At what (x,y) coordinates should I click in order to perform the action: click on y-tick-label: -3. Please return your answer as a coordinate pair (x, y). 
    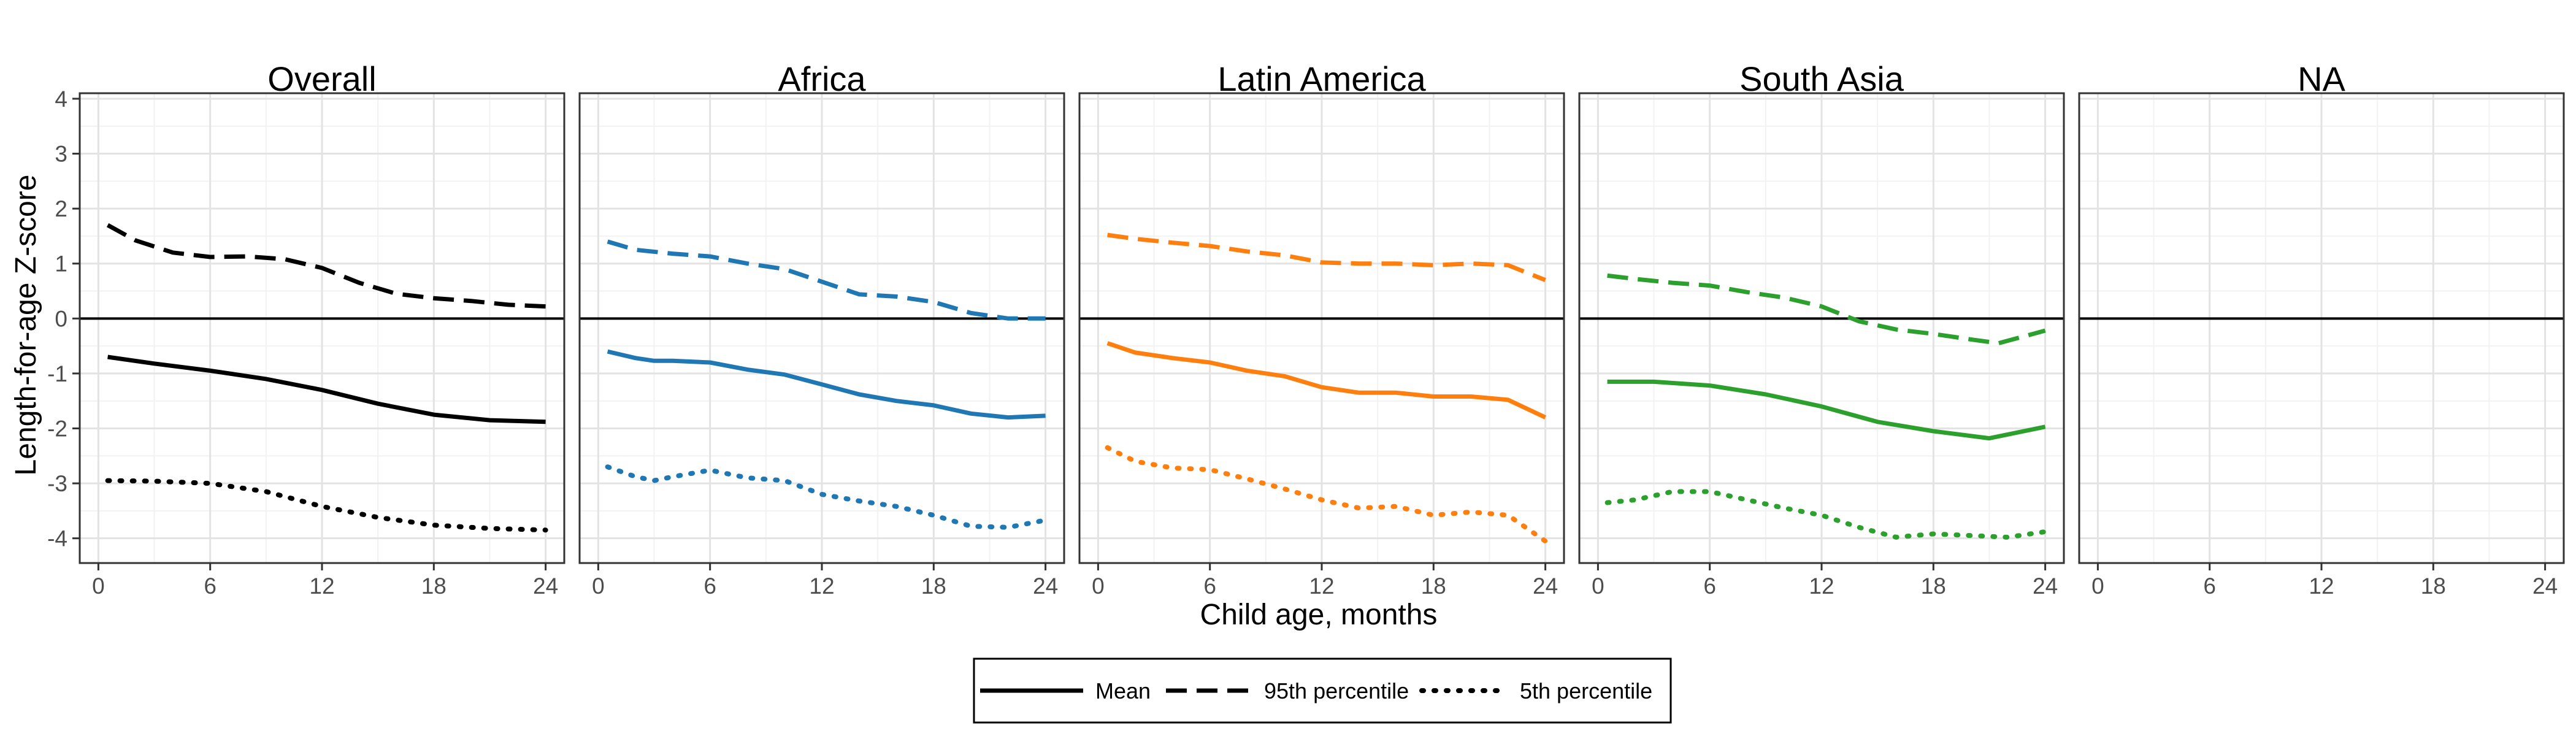
    Looking at the image, I should click on (57, 483).